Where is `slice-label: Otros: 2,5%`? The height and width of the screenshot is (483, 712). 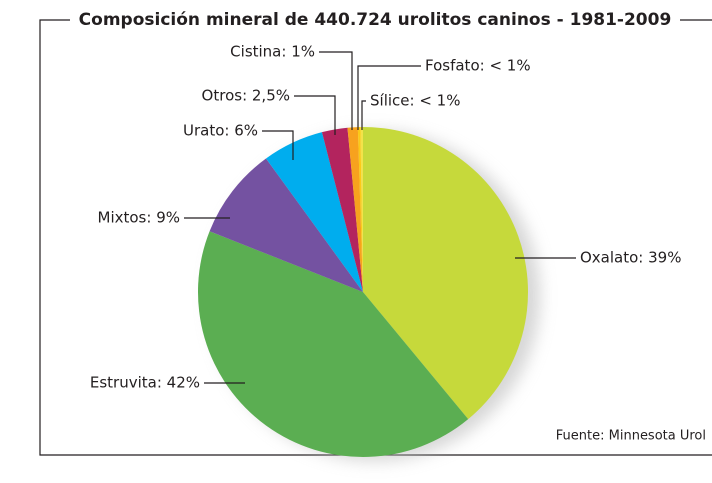 slice-label: Otros: 2,5% is located at coordinates (246, 96).